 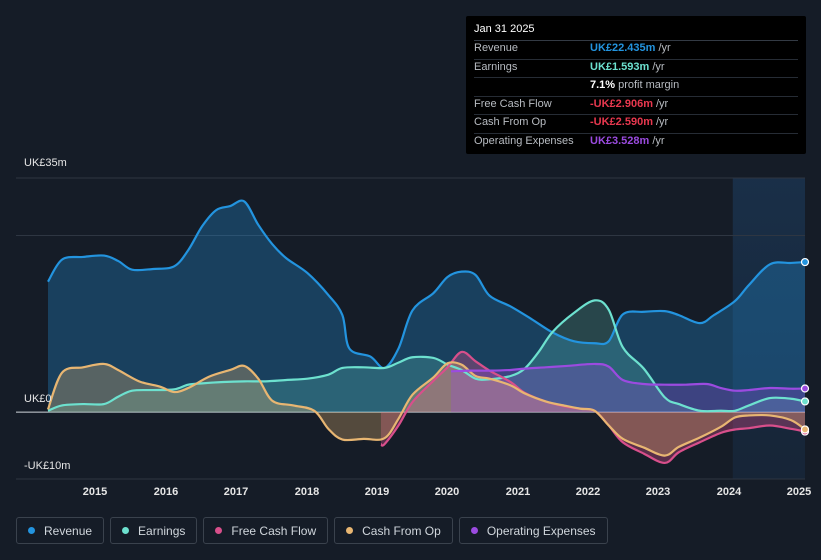 I want to click on tooltip-row: Cash From Op -UK£2.590m/yr, so click(x=636, y=124).